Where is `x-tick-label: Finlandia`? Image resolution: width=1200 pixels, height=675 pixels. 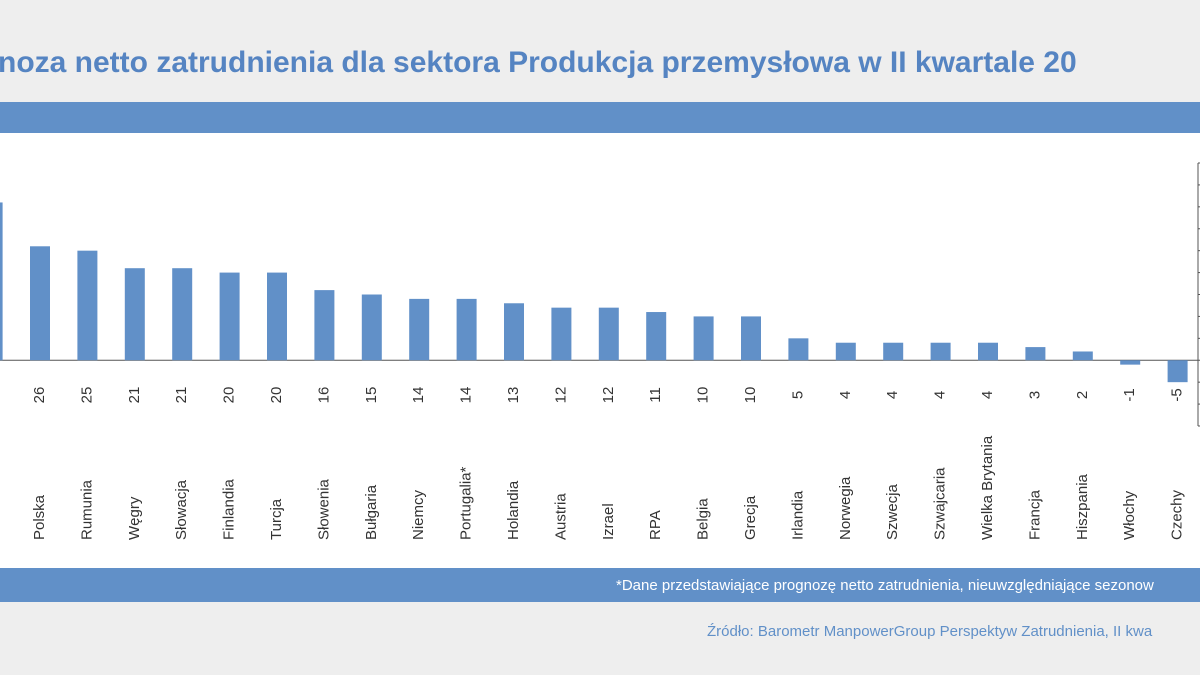
x-tick-label: Finlandia is located at coordinates (229, 509).